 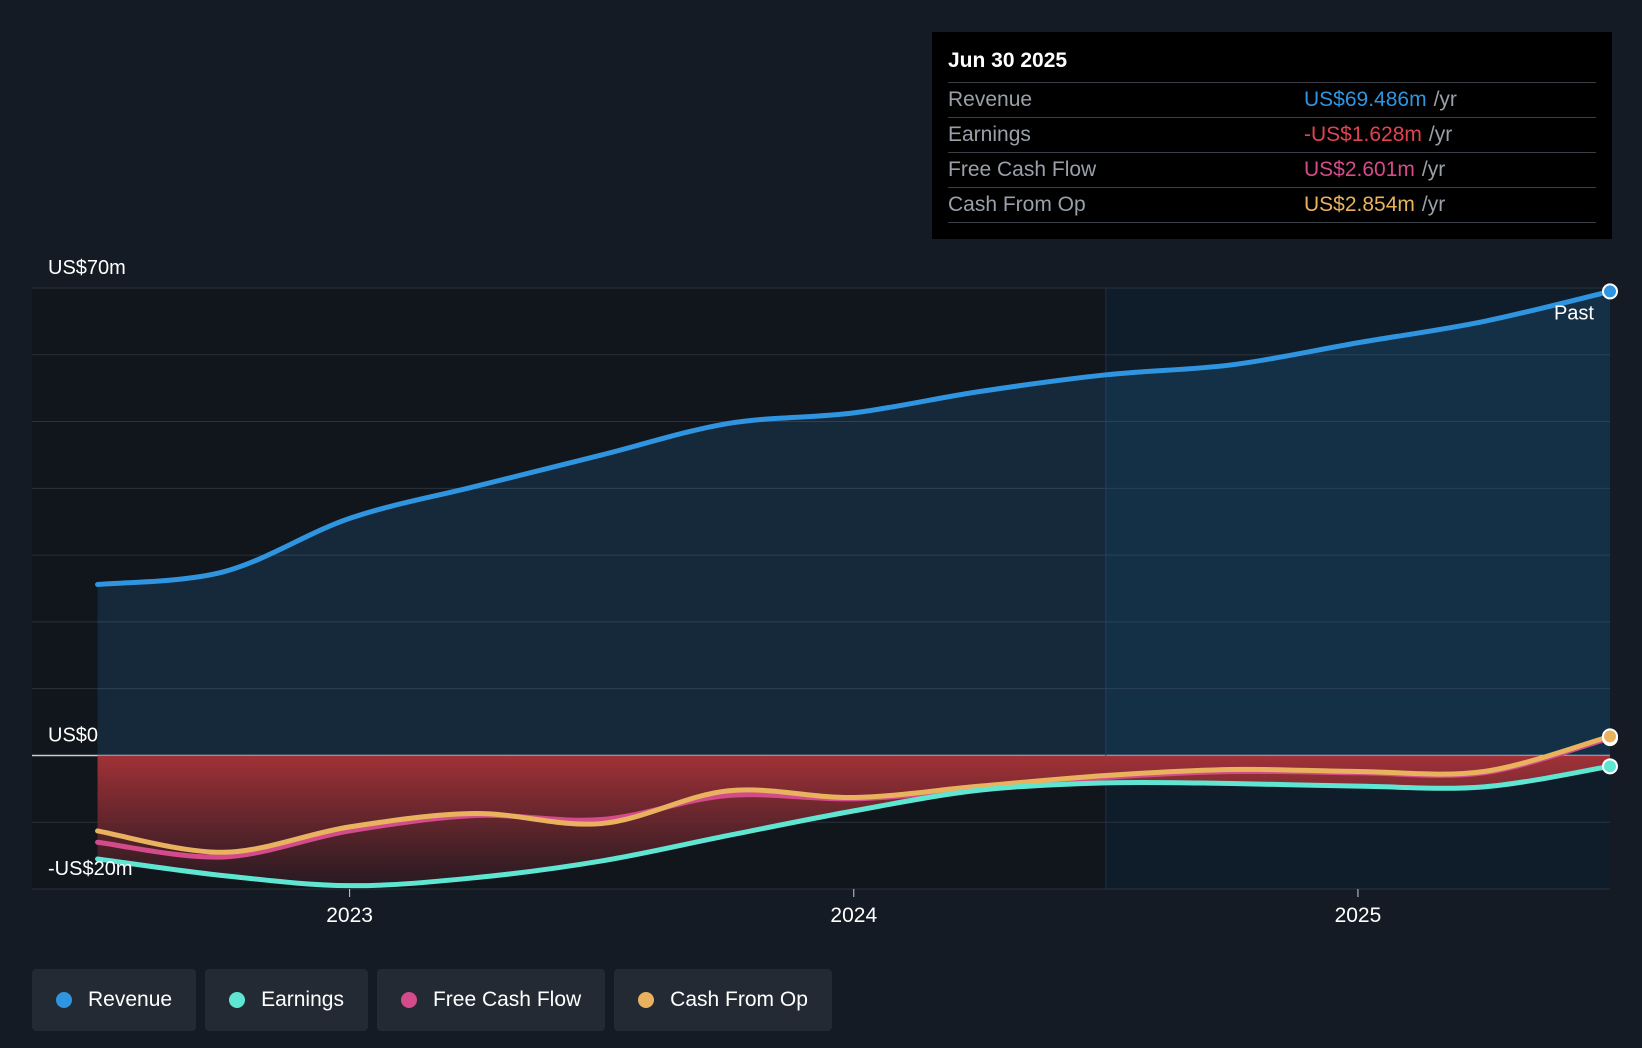 What do you see at coordinates (1359, 204) in the screenshot?
I see `tooltip-value: US$2.854m` at bounding box center [1359, 204].